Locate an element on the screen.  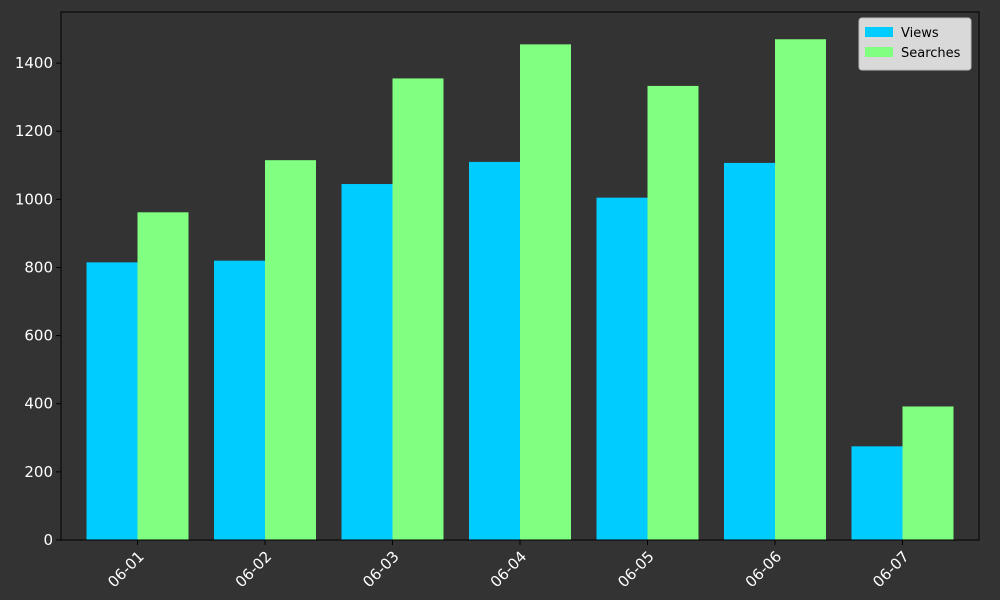
legend-swatch-views is located at coordinates (879, 32).